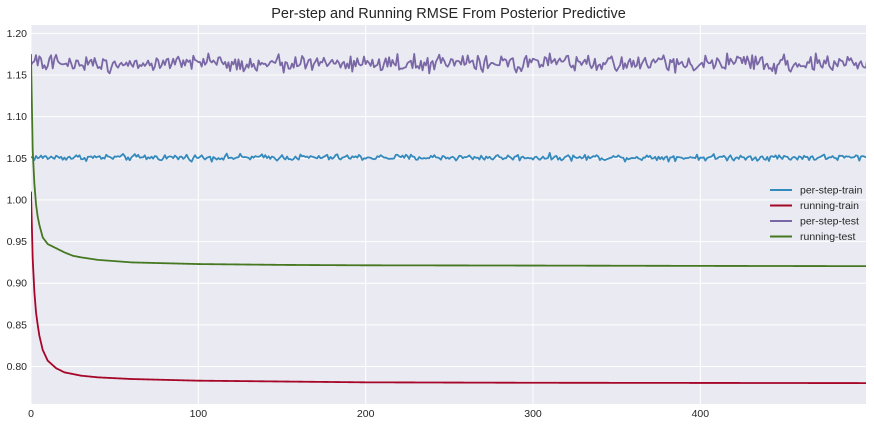 This screenshot has height=425, width=874. Describe the element at coordinates (31, 414) in the screenshot. I see `x-tick-label: 0` at that location.